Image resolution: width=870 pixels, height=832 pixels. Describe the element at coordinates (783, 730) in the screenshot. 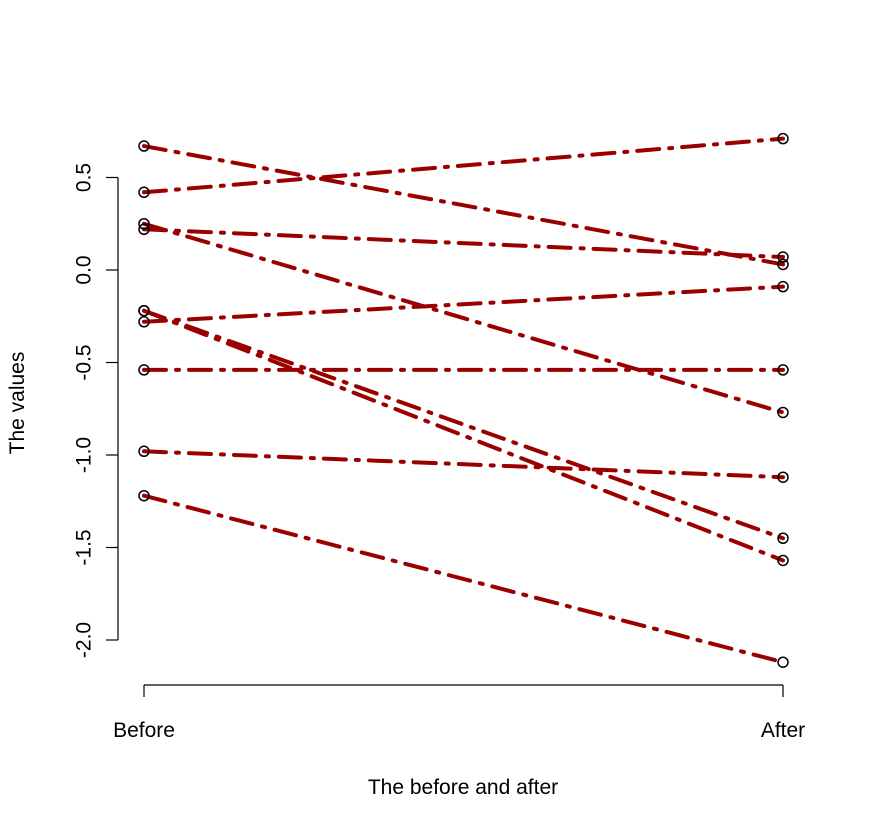

I see `x-tick-label: After` at that location.